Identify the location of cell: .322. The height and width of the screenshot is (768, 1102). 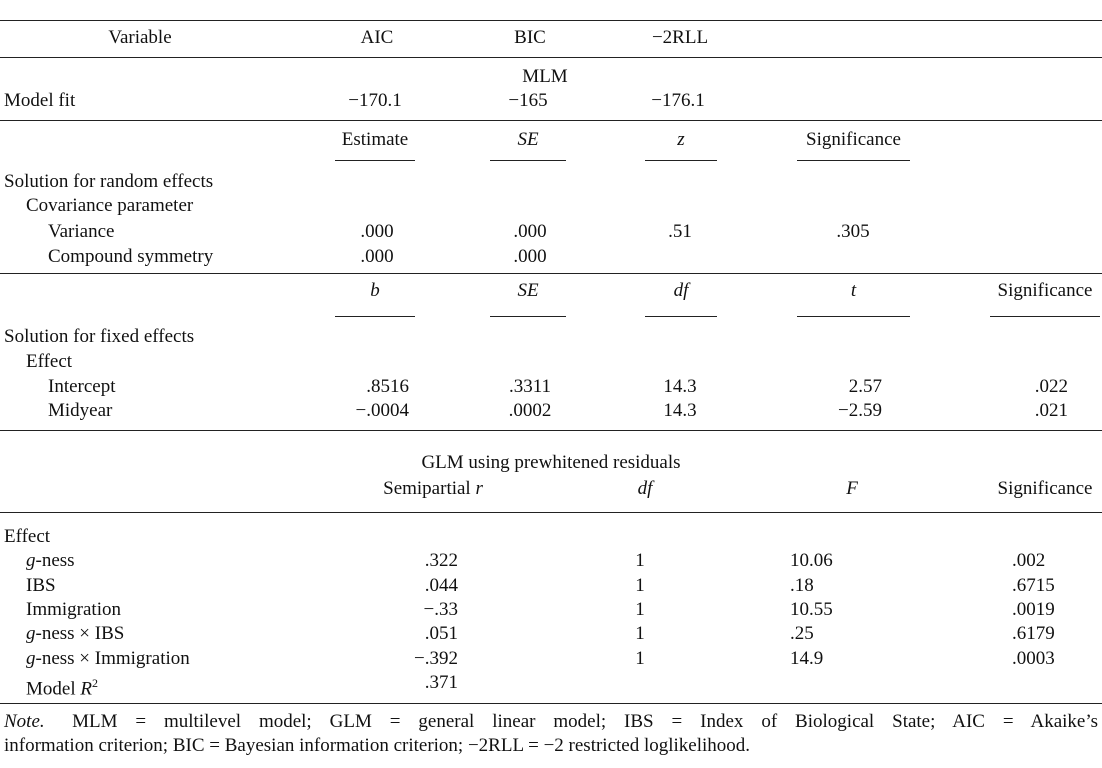
(441, 561).